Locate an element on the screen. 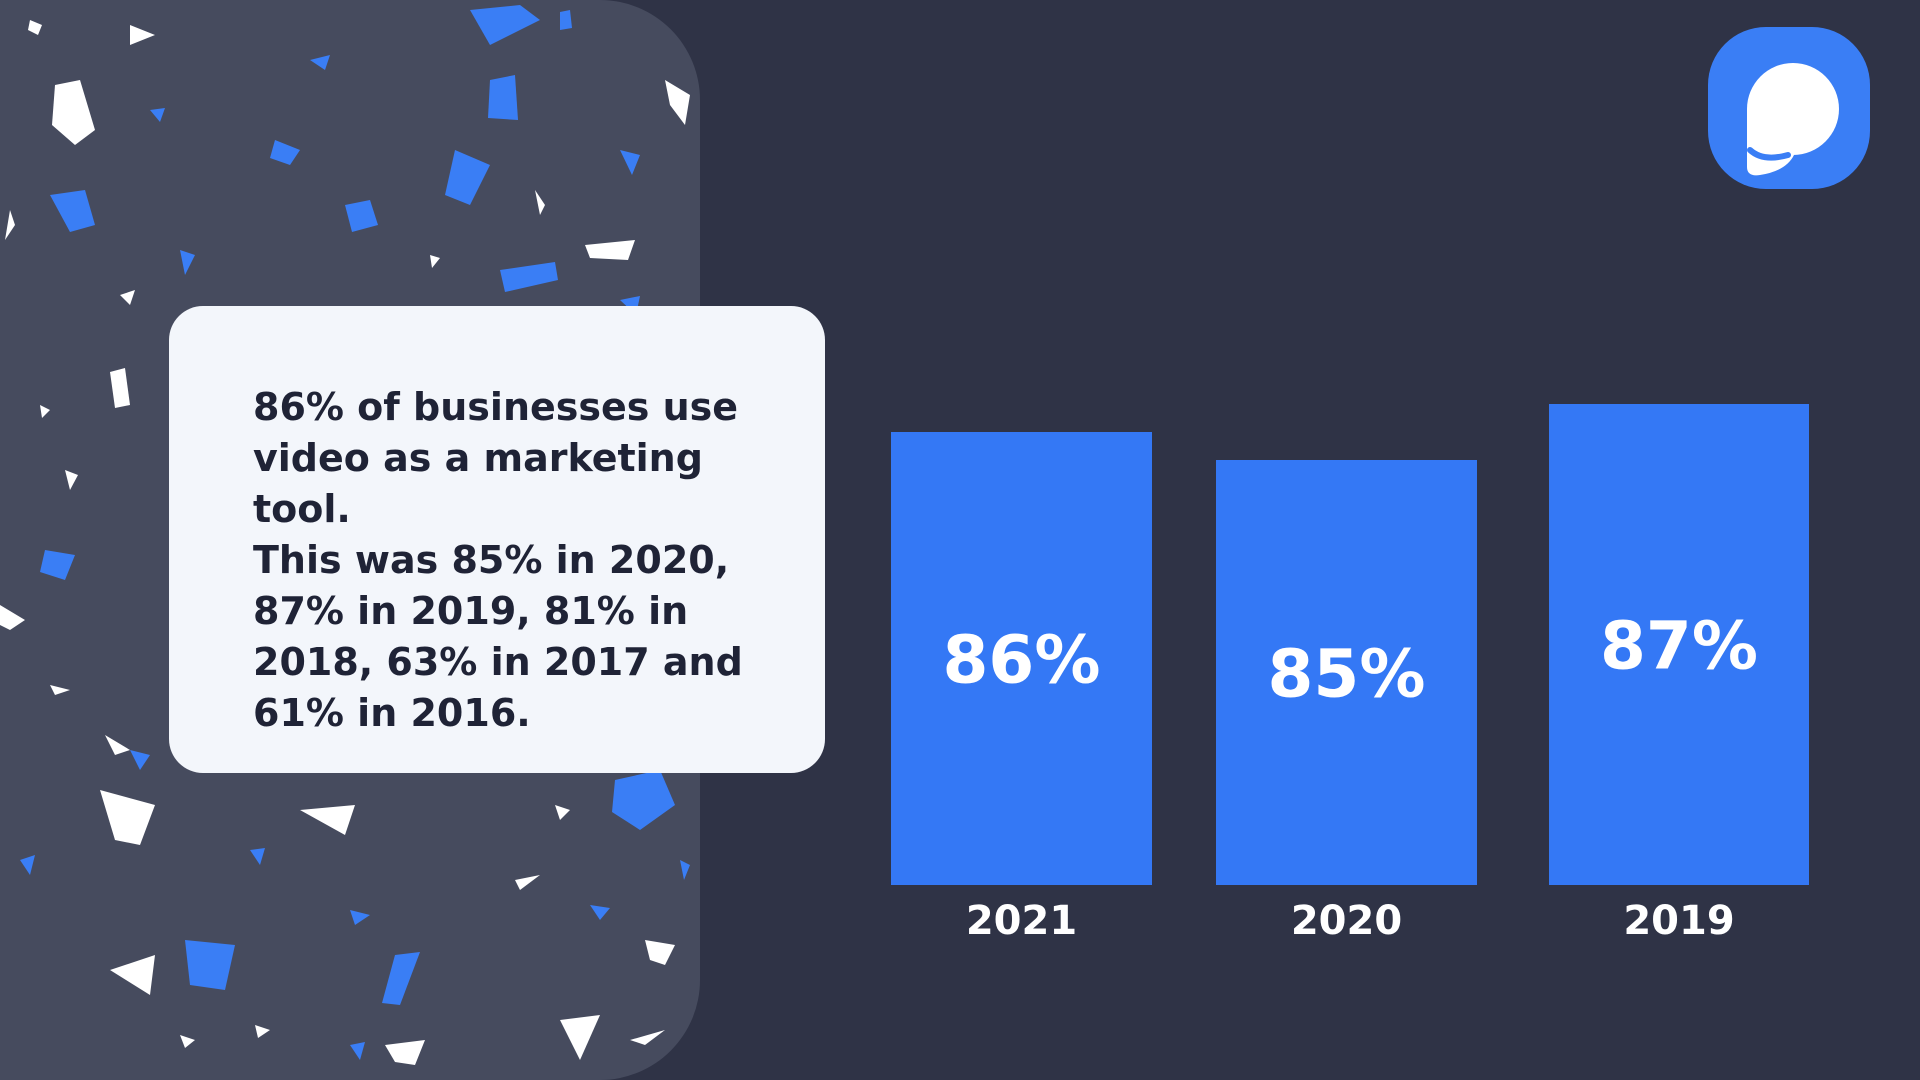 The height and width of the screenshot is (1080, 1920). bar-value-label: 85% is located at coordinates (1347, 674).